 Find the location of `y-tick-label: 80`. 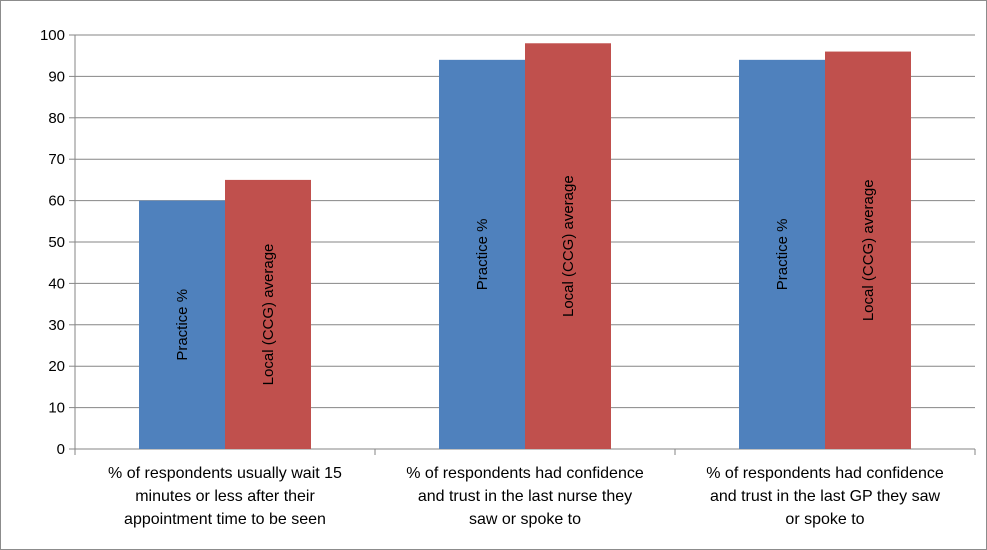

y-tick-label: 80 is located at coordinates (56, 118).